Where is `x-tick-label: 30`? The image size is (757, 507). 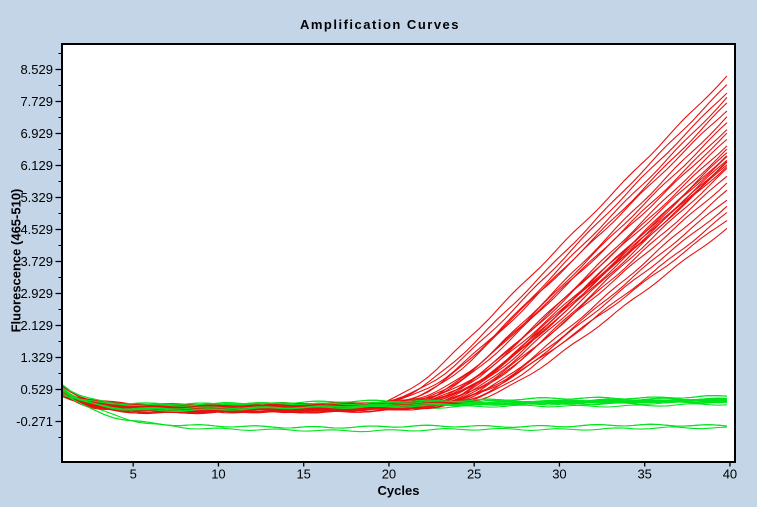 x-tick-label: 30 is located at coordinates (559, 474).